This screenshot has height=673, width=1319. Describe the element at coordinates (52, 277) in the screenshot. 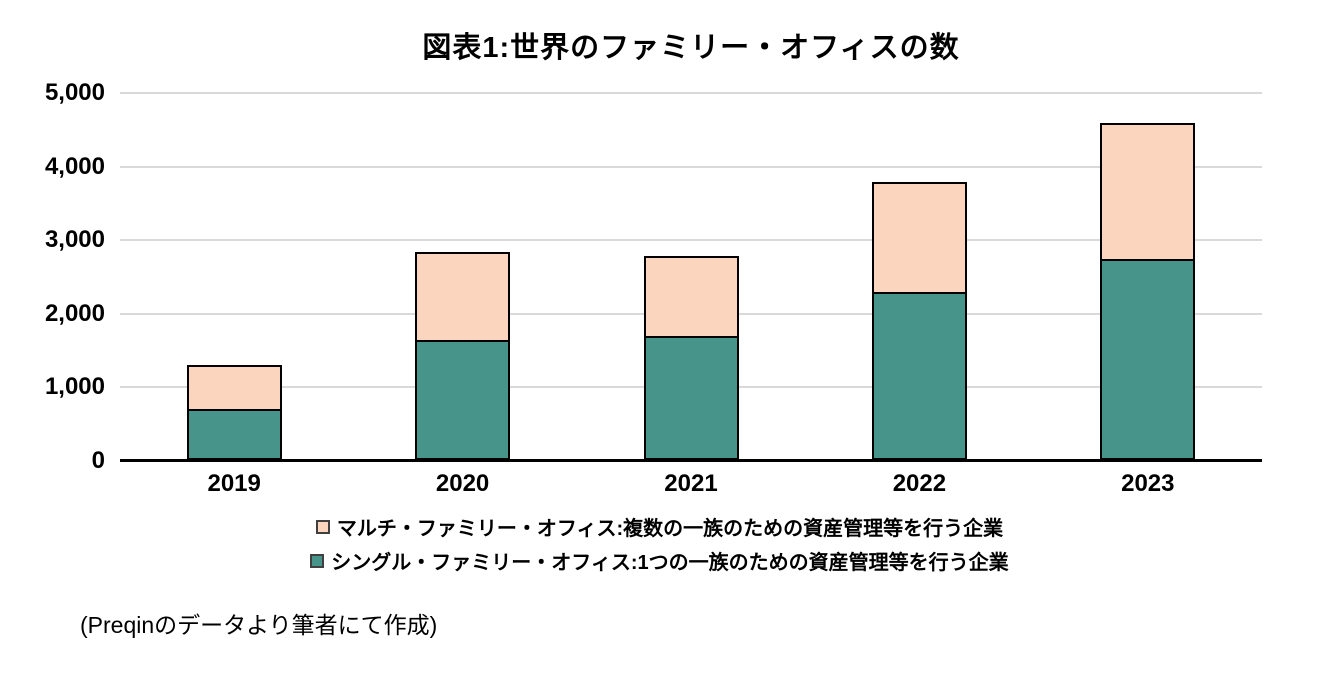

I see `y-axis-labels: 0 1,000 2,000 3,000 4,000 5,000` at that location.